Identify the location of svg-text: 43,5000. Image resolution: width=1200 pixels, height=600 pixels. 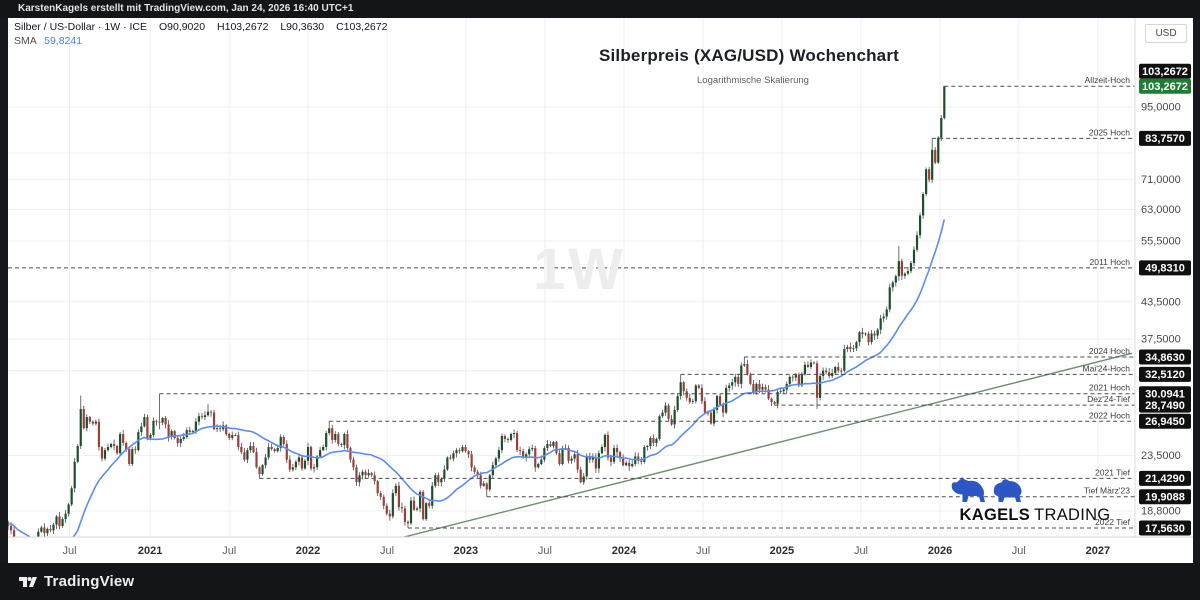
(1161, 302).